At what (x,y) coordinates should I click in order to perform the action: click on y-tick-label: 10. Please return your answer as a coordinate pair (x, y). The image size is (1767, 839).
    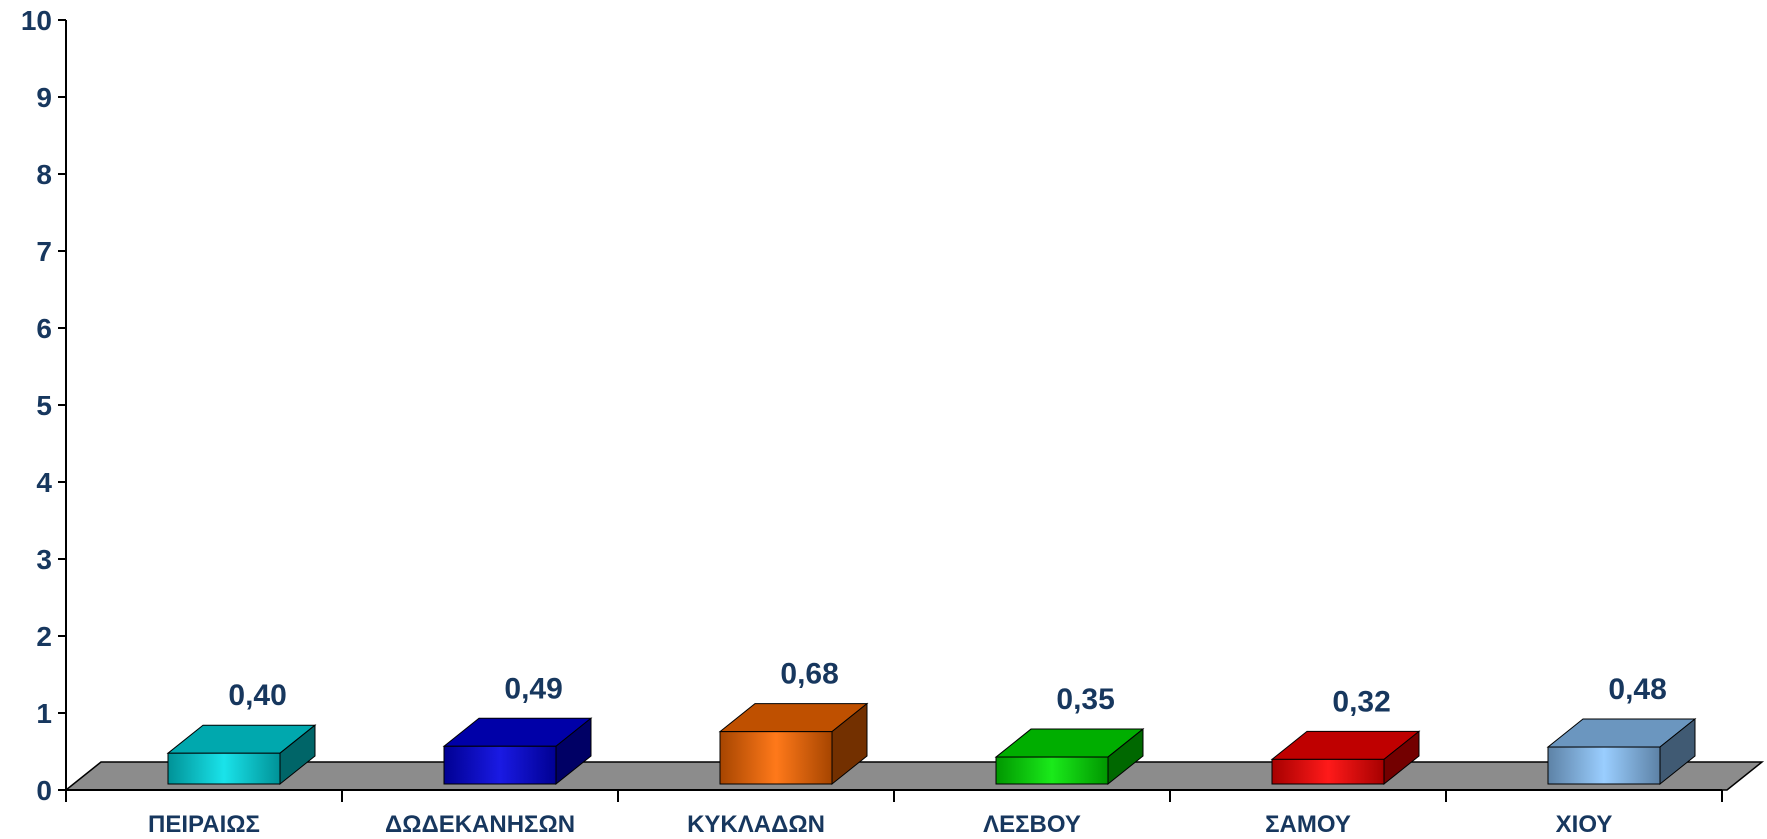
    Looking at the image, I should click on (36, 20).